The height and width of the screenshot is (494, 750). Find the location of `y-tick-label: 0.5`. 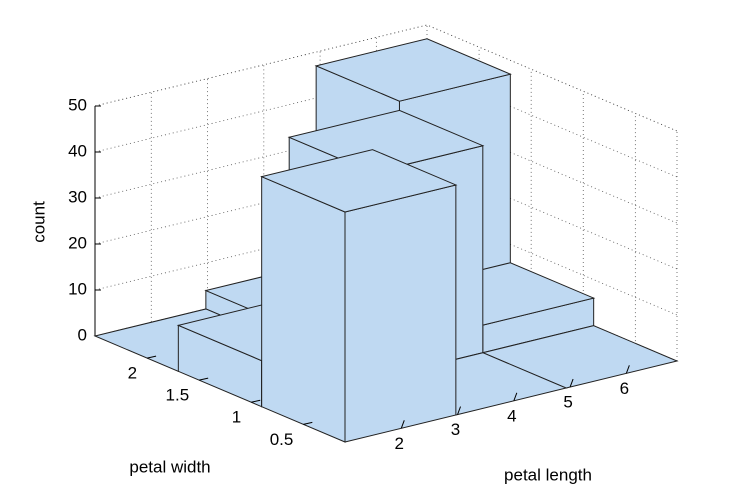

y-tick-label: 0.5 is located at coordinates (282, 439).